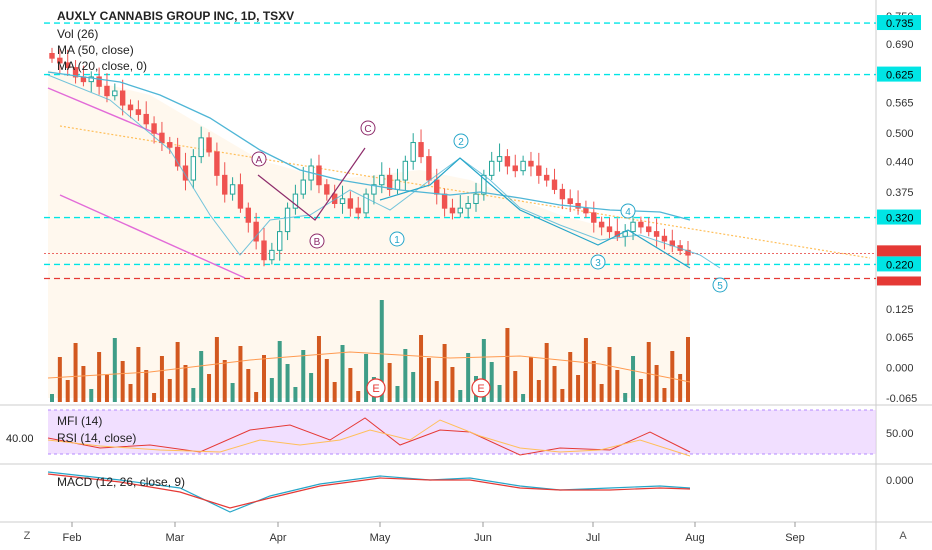 This screenshot has width=932, height=550. Describe the element at coordinates (899, 251) in the screenshot. I see `last-price-tag` at that location.